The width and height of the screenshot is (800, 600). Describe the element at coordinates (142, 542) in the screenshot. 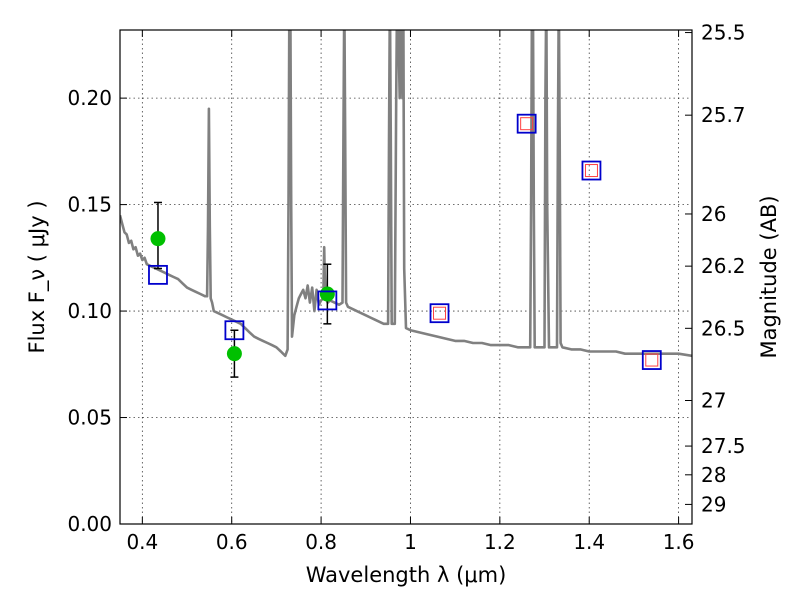

I see `x-tick-label: 0.4` at that location.